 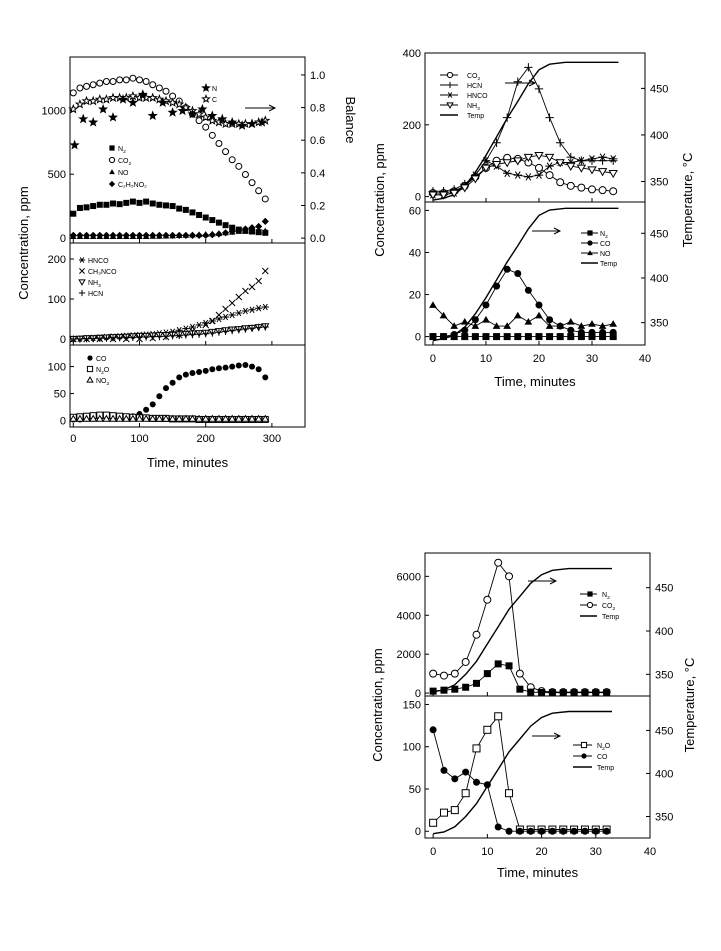 I want to click on legend: N2 CO2 NO C₂H₅NO₂, so click(x=127, y=167).